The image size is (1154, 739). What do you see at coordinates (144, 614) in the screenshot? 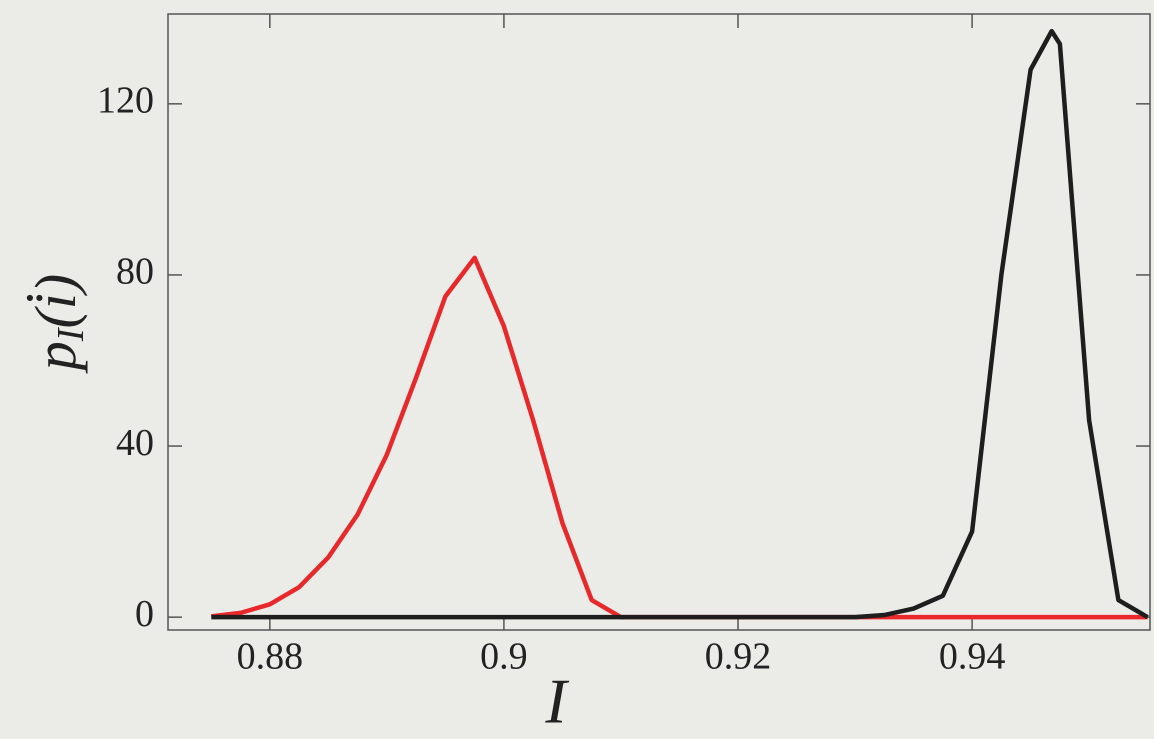
I see `y-tick-label: 0` at bounding box center [144, 614].